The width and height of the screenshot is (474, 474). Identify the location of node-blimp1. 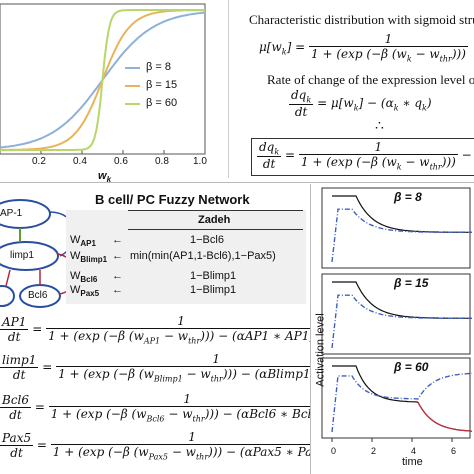
(29, 256).